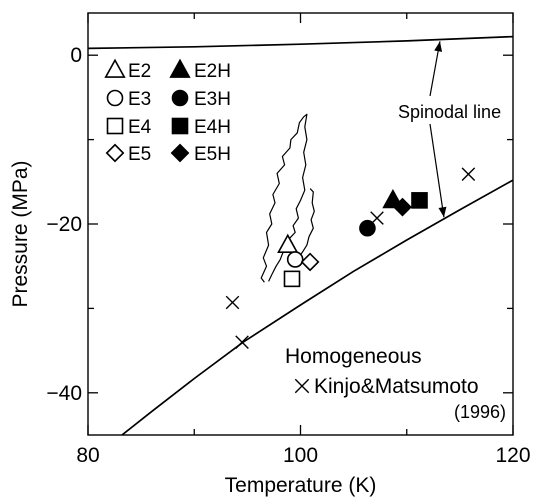  What do you see at coordinates (115, 153) in the screenshot?
I see `legend-marker-e5` at bounding box center [115, 153].